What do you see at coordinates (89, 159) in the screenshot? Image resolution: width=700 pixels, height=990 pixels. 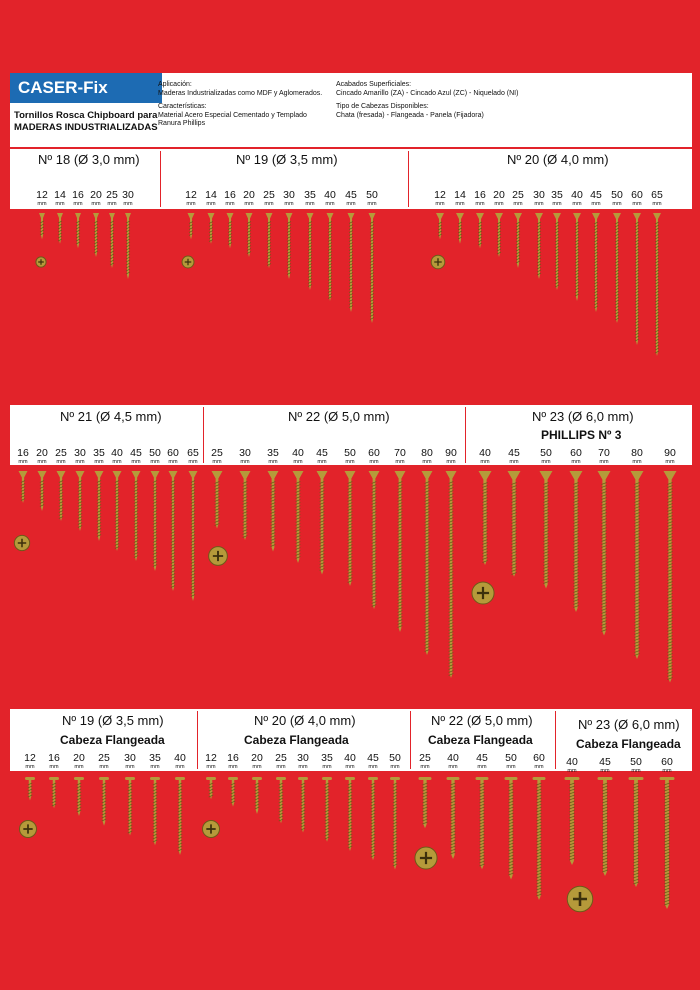 I see `section-title: Nº 18 (Ø 3,0 mm)` at bounding box center [89, 159].